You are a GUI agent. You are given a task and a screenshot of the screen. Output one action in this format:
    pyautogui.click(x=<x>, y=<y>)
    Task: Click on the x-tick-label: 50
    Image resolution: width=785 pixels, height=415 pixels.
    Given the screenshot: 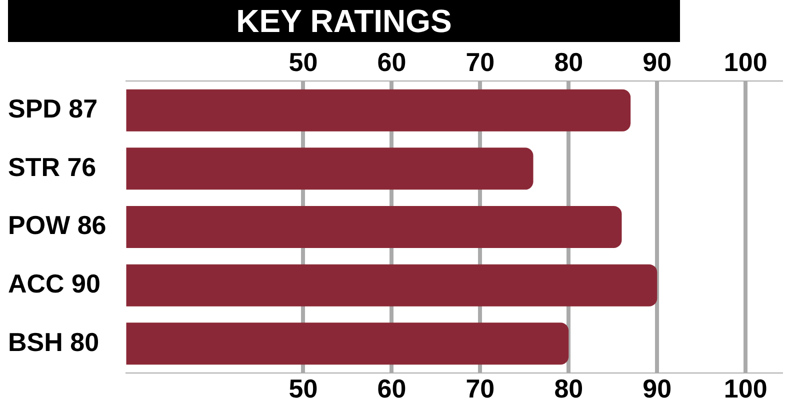 What is the action you would take?
    pyautogui.click(x=303, y=389)
    